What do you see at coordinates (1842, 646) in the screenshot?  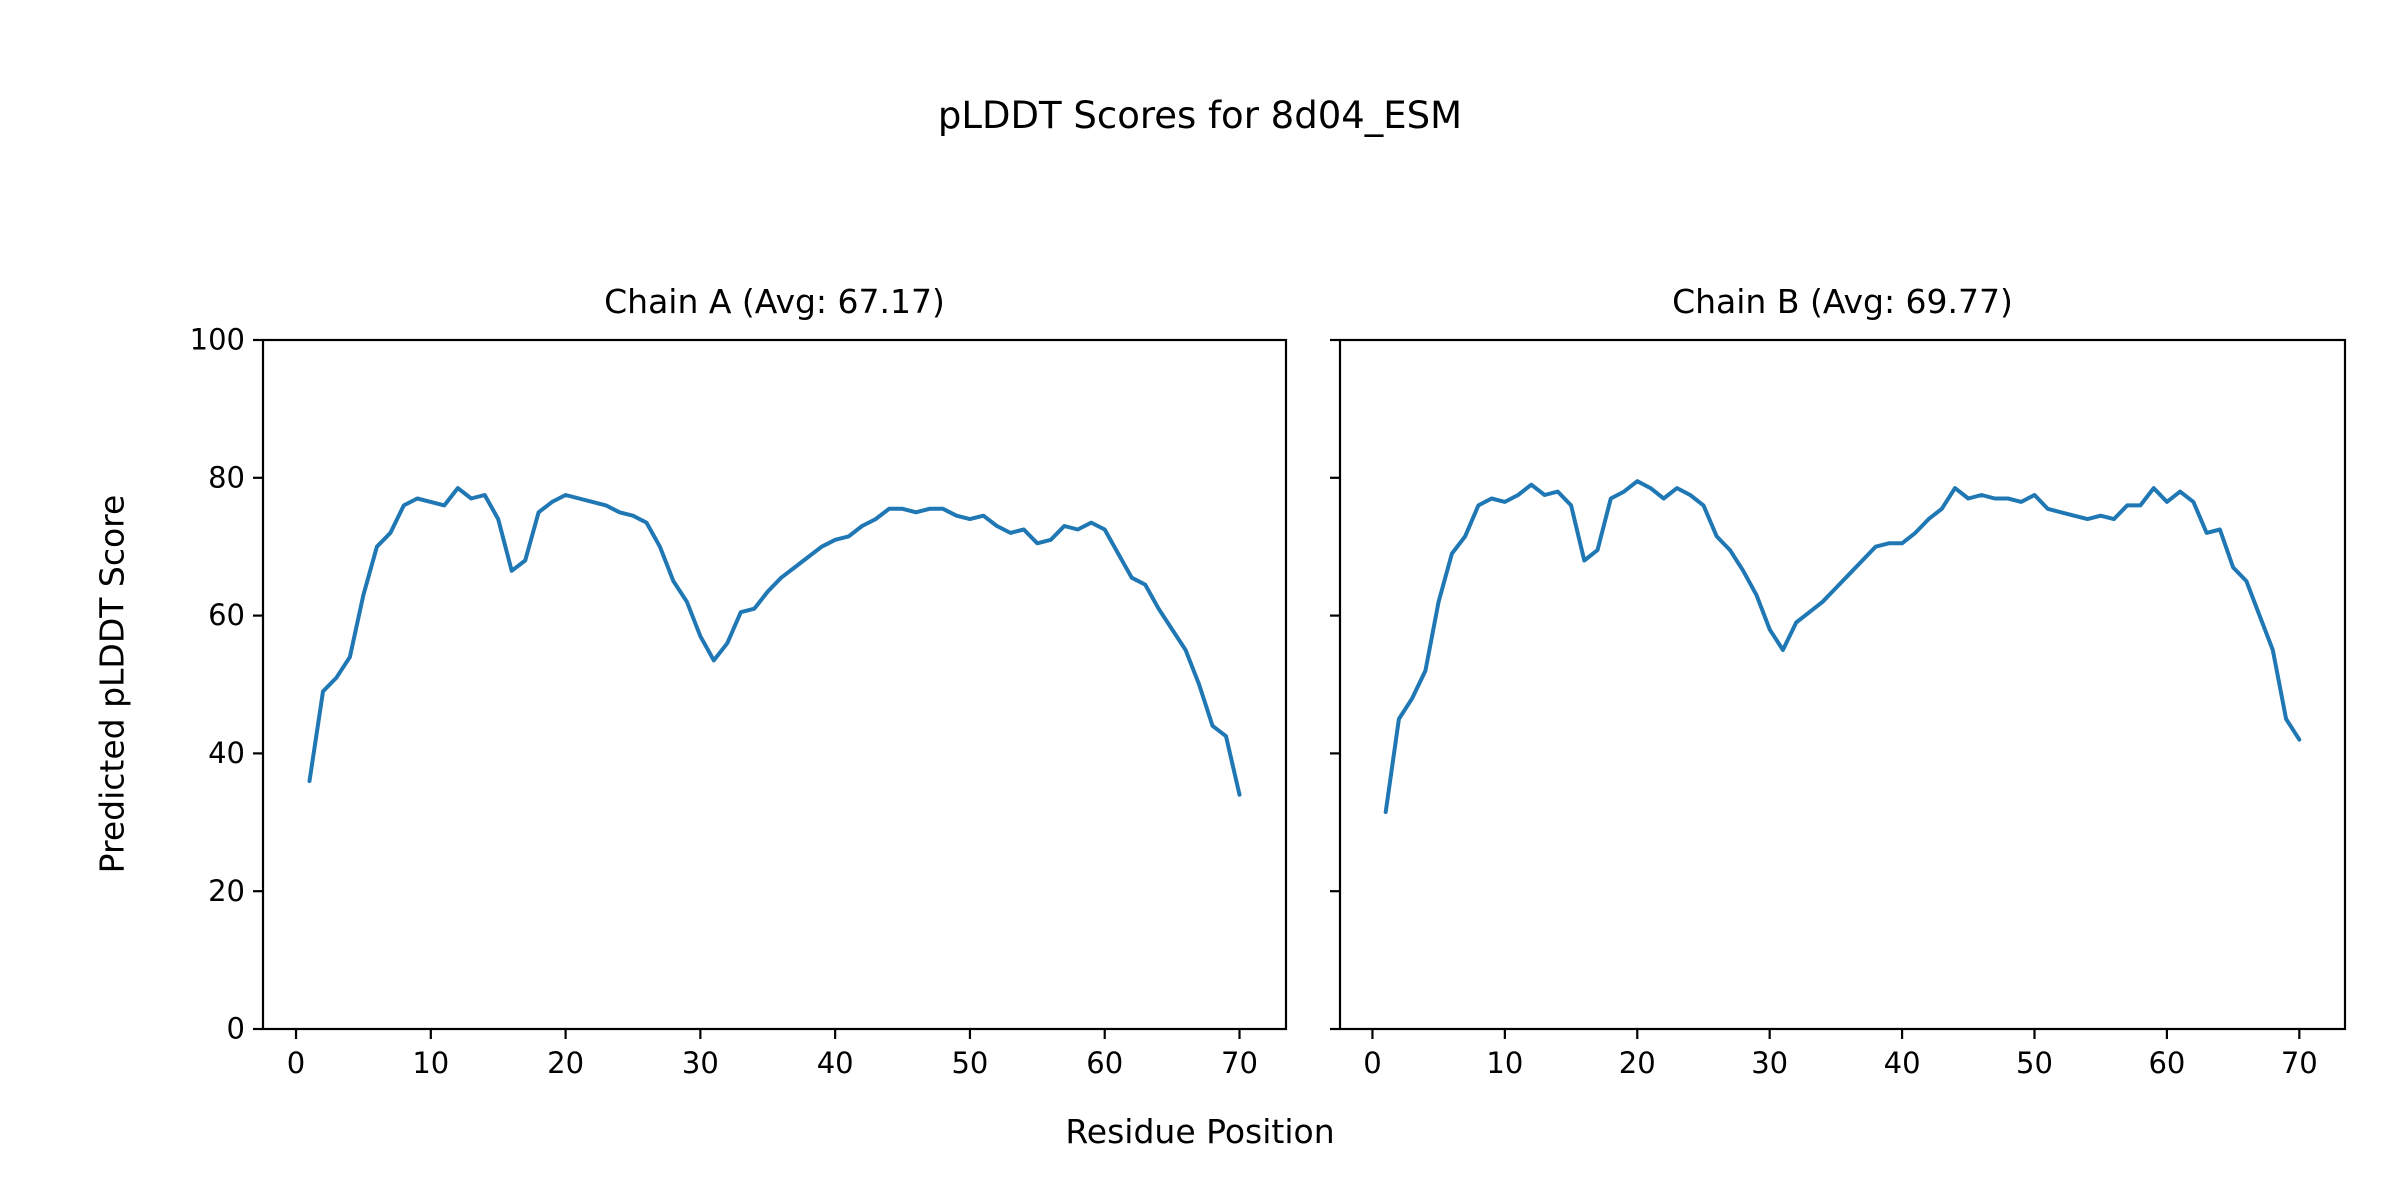 I see `plddt-line-chain-b` at bounding box center [1842, 646].